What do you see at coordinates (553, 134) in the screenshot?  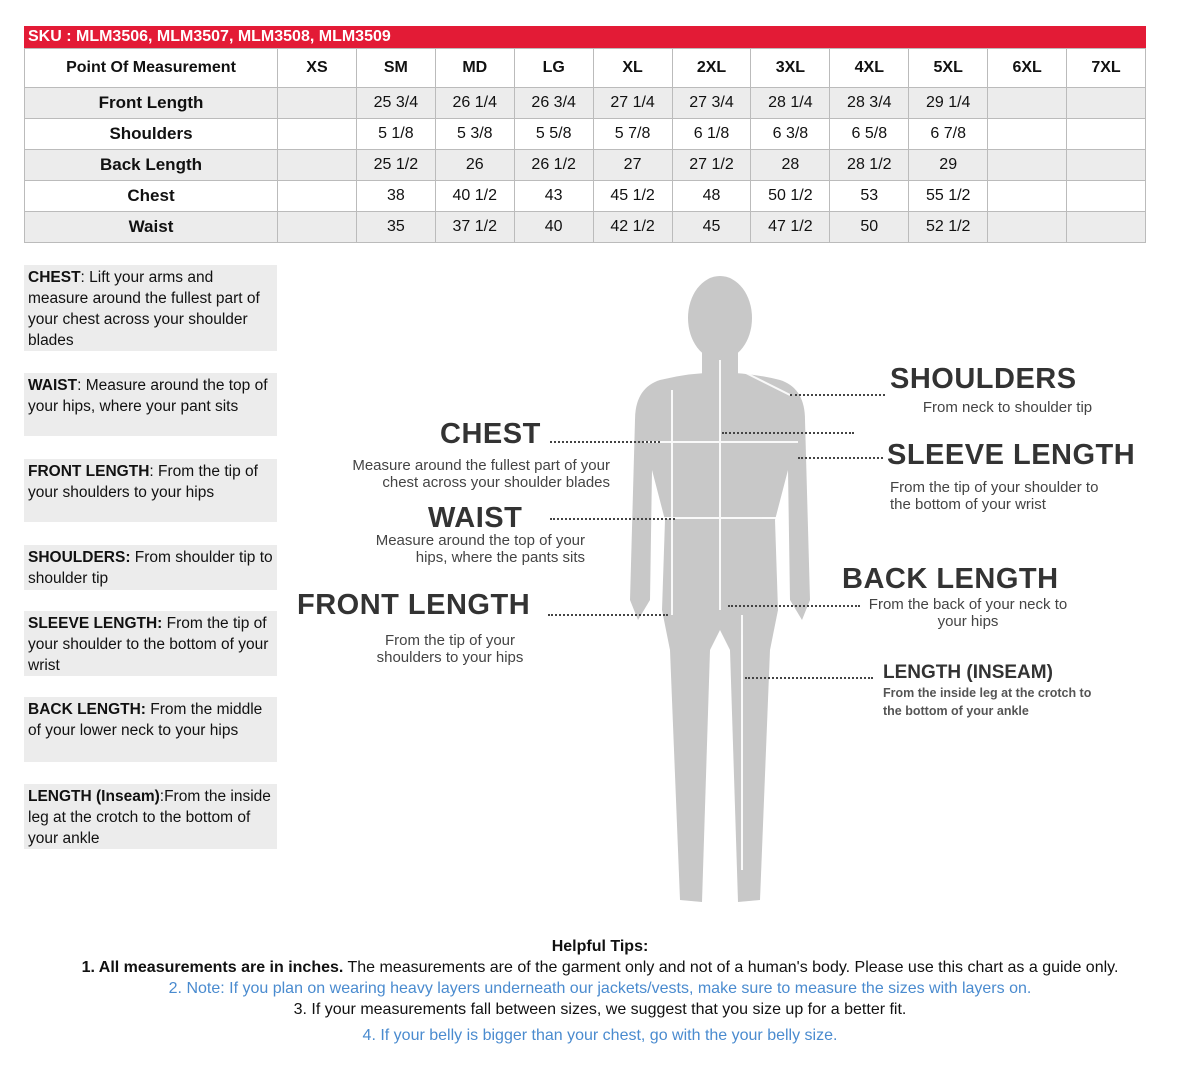 I see `size-value-cell: 5 5/8` at bounding box center [553, 134].